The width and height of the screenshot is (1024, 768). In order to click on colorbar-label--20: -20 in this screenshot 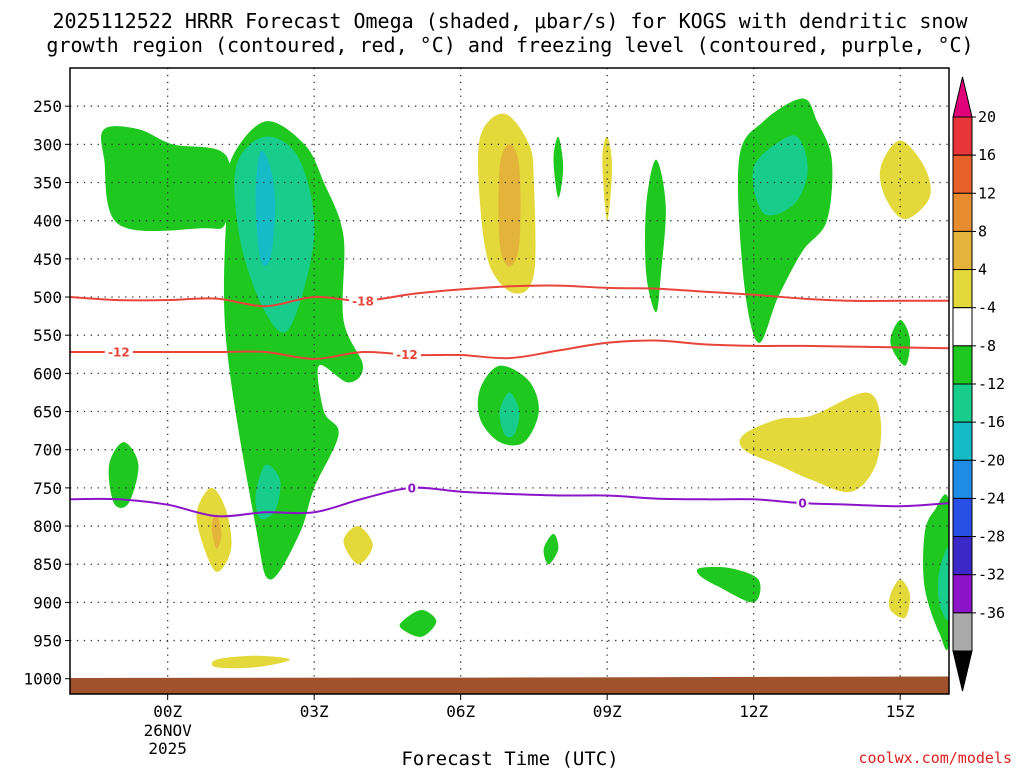, I will do `click(991, 460)`.